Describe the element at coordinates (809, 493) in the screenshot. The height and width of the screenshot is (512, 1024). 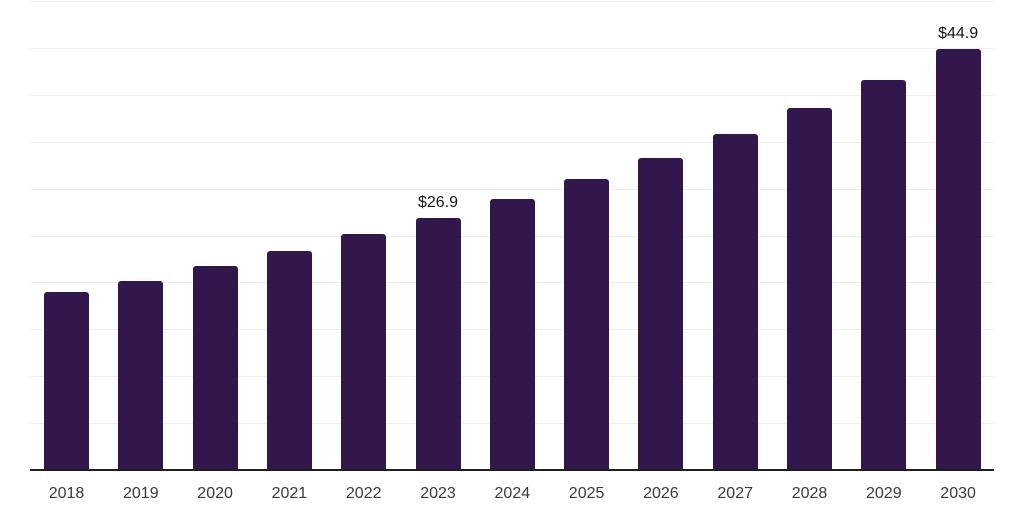
I see `x-tick-2028: 2028` at that location.